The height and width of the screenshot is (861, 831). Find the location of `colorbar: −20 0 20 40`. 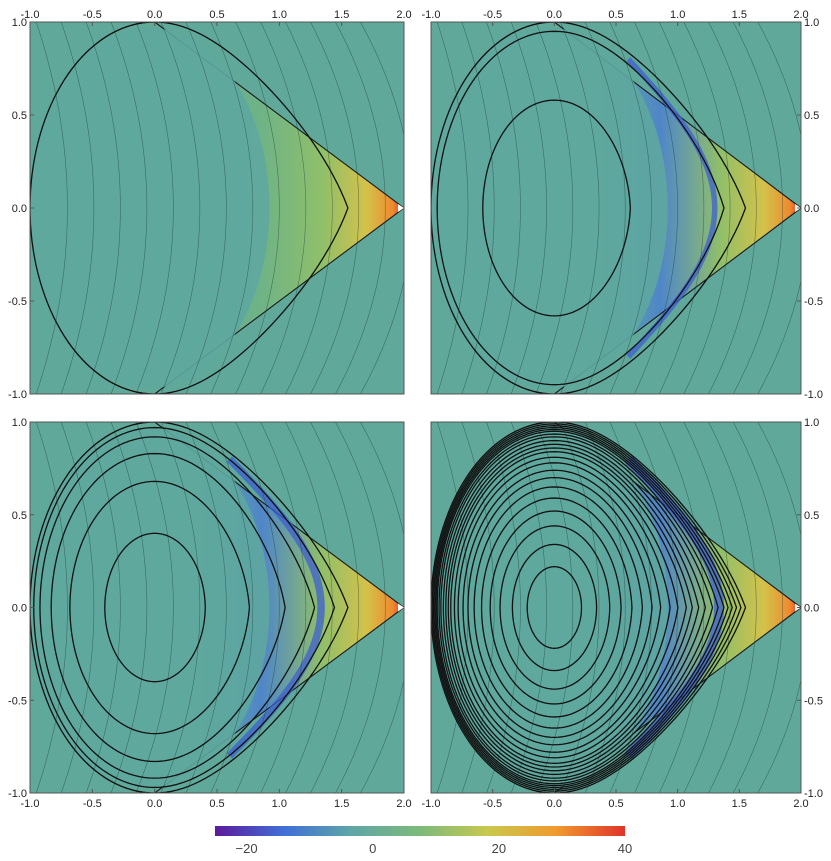

colorbar: −20 0 20 40 is located at coordinates (423, 841).